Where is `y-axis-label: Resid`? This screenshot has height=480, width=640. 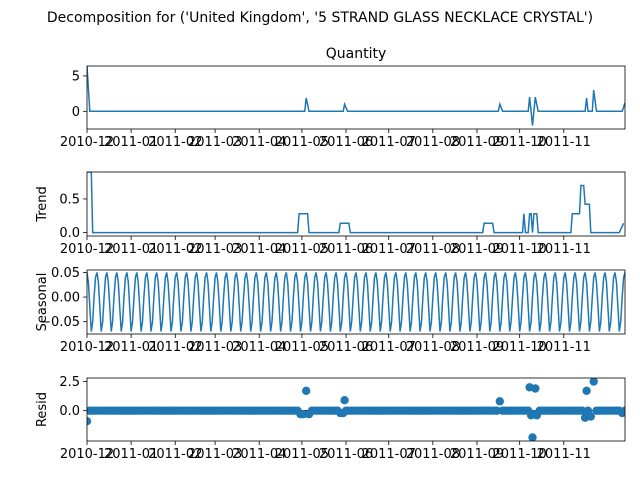
y-axis-label: Resid is located at coordinates (42, 409).